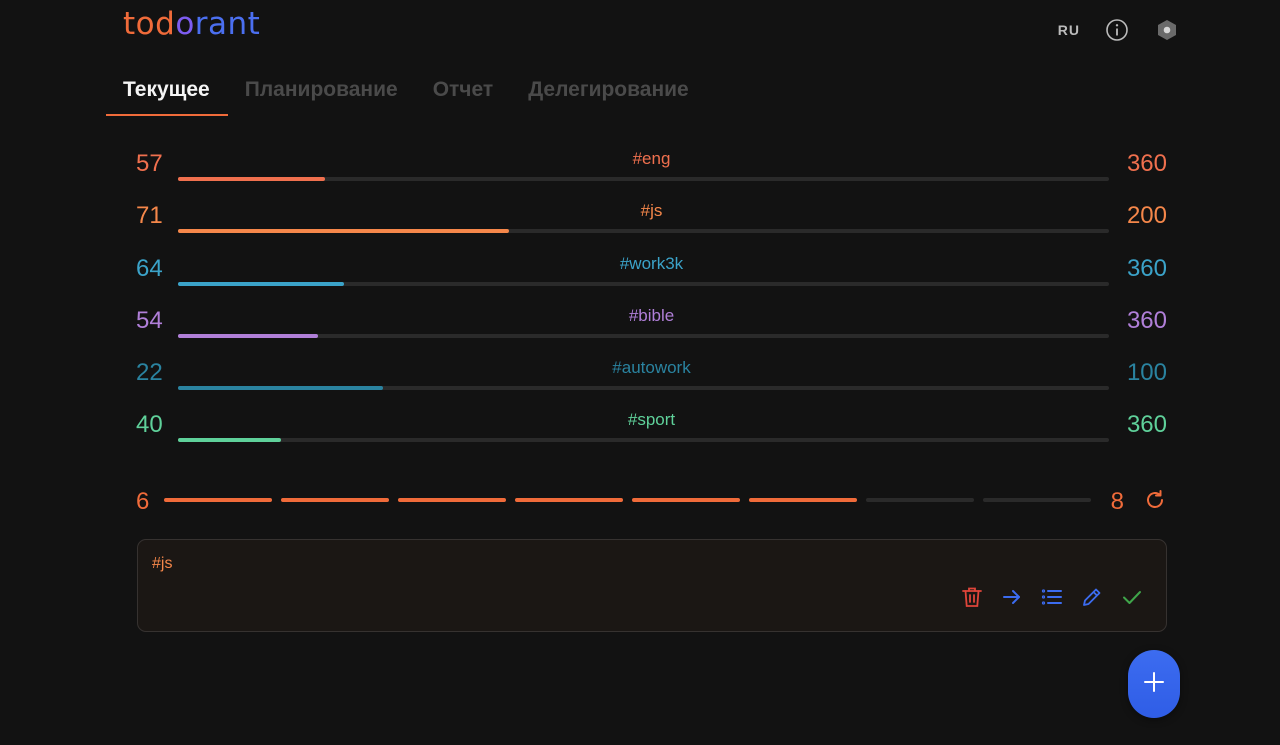 This screenshot has height=745, width=1280. I want to click on tag-done-count: 54, so click(149, 320).